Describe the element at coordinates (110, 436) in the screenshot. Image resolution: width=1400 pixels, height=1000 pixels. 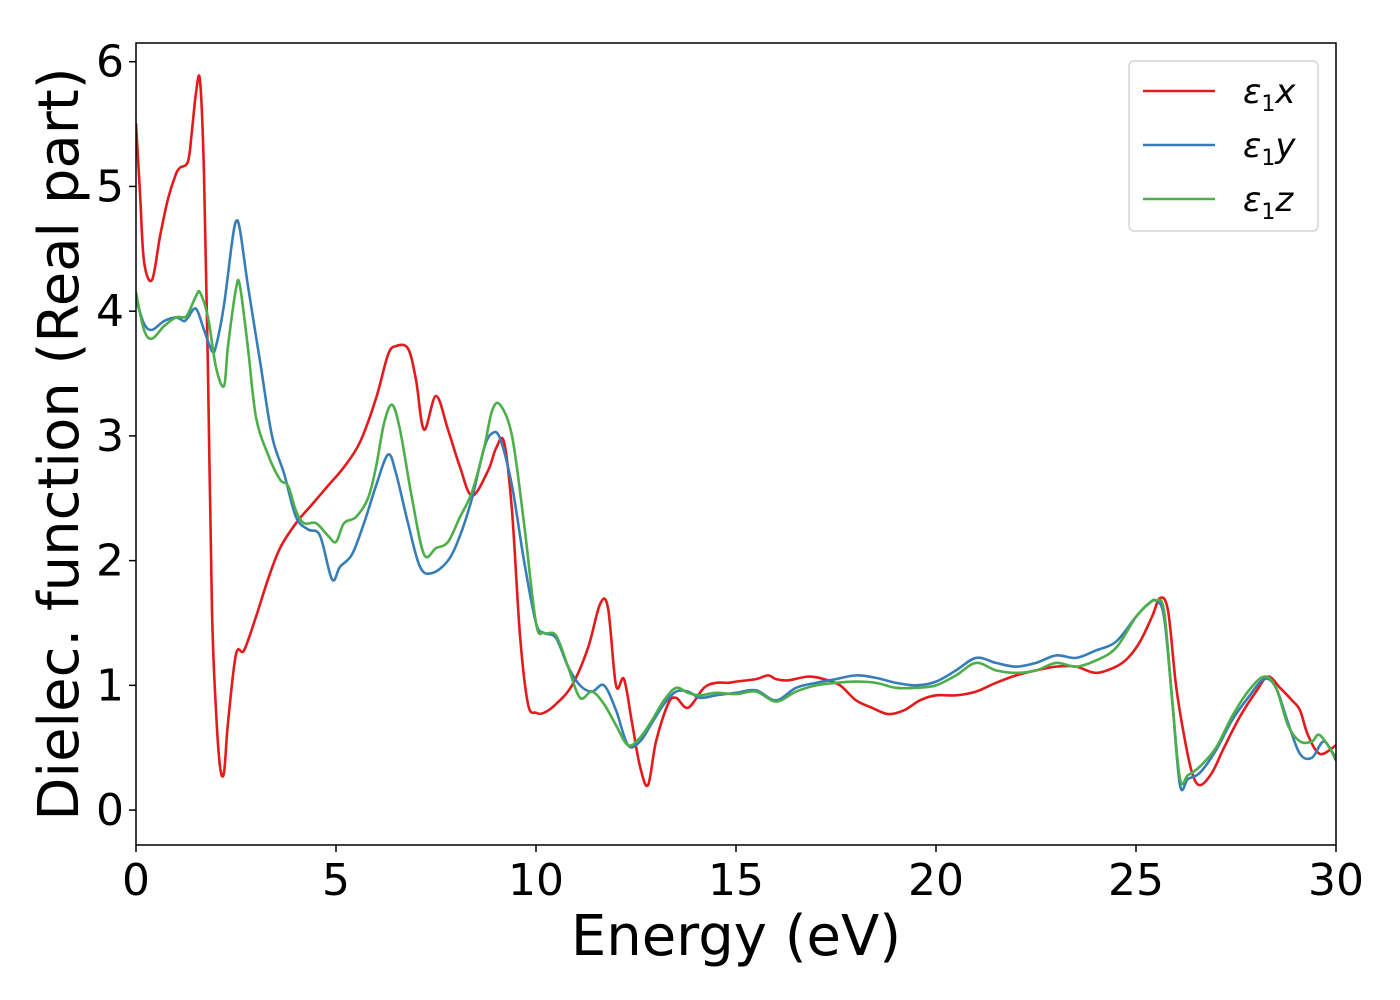
I see `y-tick-label: 3` at that location.